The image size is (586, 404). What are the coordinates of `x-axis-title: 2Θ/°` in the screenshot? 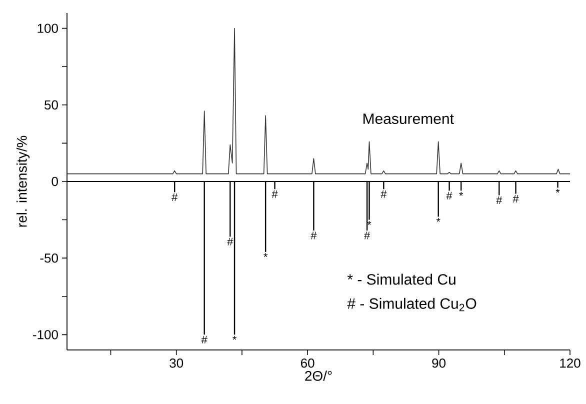 It's located at (318, 375).